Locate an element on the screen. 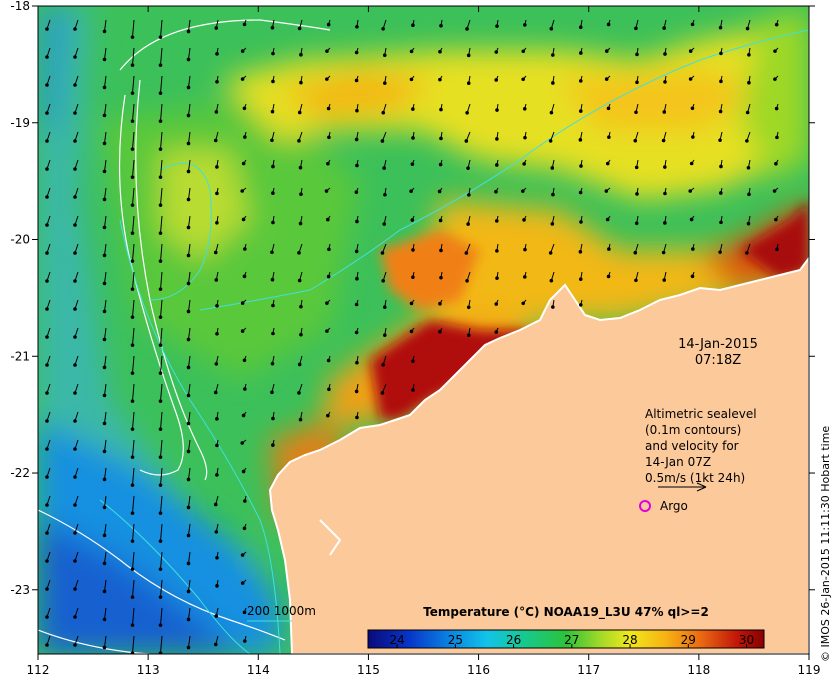  isobath-label: 200 1000m is located at coordinates (281, 611).